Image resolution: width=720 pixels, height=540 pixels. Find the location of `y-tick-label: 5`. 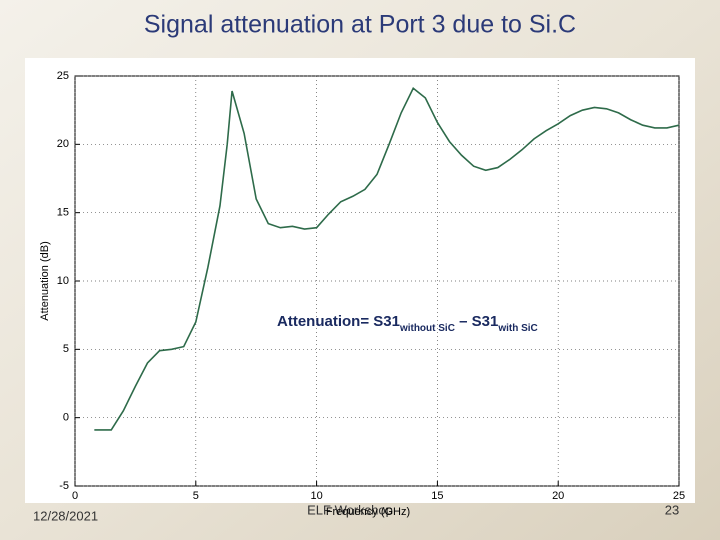

y-tick-label: 5 is located at coordinates (66, 349).